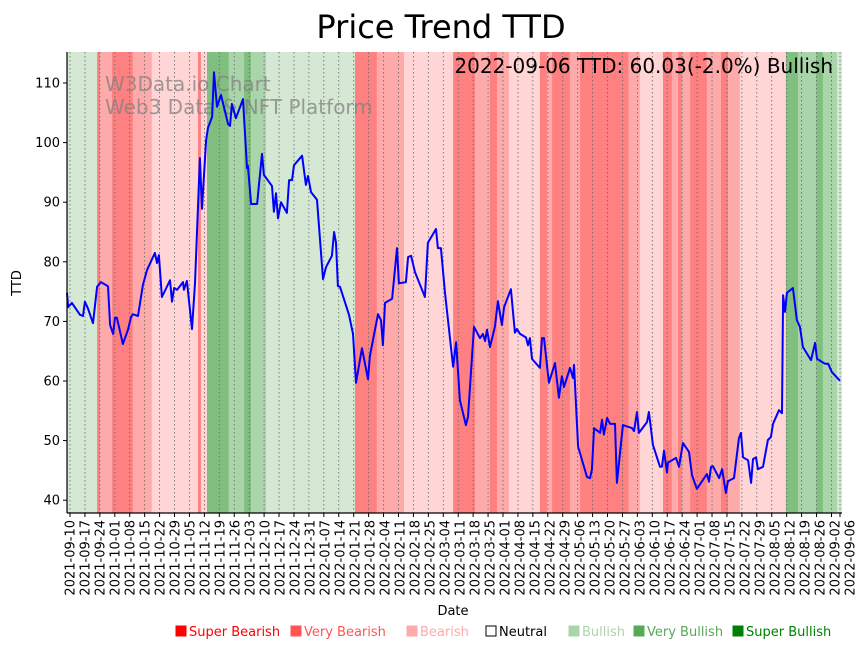 The height and width of the screenshot is (646, 860). What do you see at coordinates (386, 558) in the screenshot?
I see `x-tick-label: 2022-02-04` at bounding box center [386, 558].